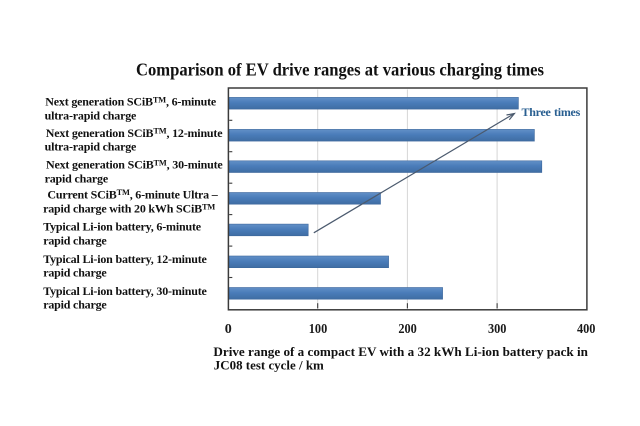 The width and height of the screenshot is (640, 426). What do you see at coordinates (131, 102) in the screenshot?
I see `svg-text:Next generation SCiBTM, 6-minu: Next generation SCiBTM, 6-minute` at bounding box center [131, 102].